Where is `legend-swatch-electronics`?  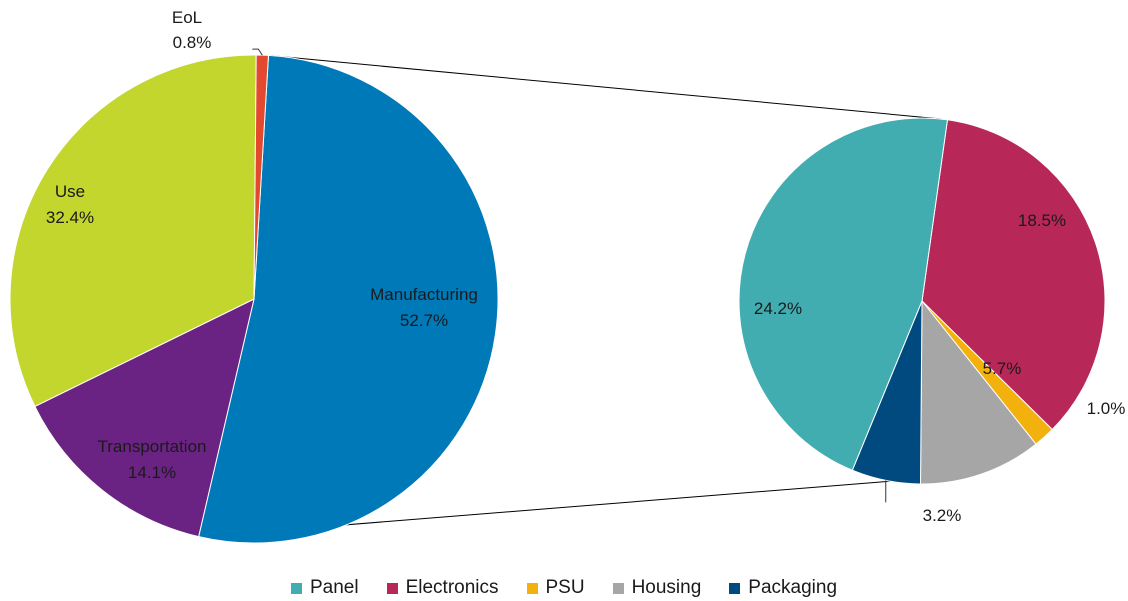 legend-swatch-electronics is located at coordinates (392, 588).